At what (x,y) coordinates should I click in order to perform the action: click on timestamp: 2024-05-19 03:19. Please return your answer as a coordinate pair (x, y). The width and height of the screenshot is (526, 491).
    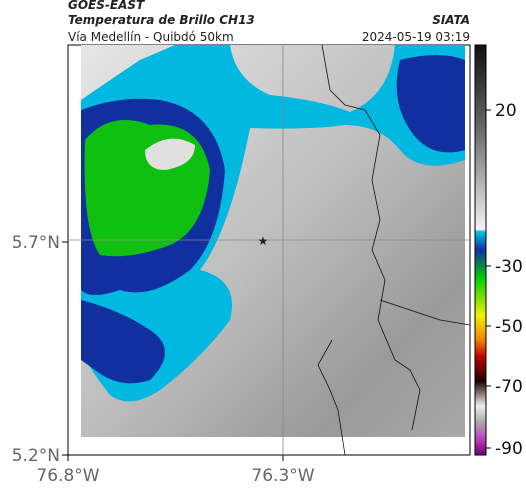
    Looking at the image, I should click on (416, 37).